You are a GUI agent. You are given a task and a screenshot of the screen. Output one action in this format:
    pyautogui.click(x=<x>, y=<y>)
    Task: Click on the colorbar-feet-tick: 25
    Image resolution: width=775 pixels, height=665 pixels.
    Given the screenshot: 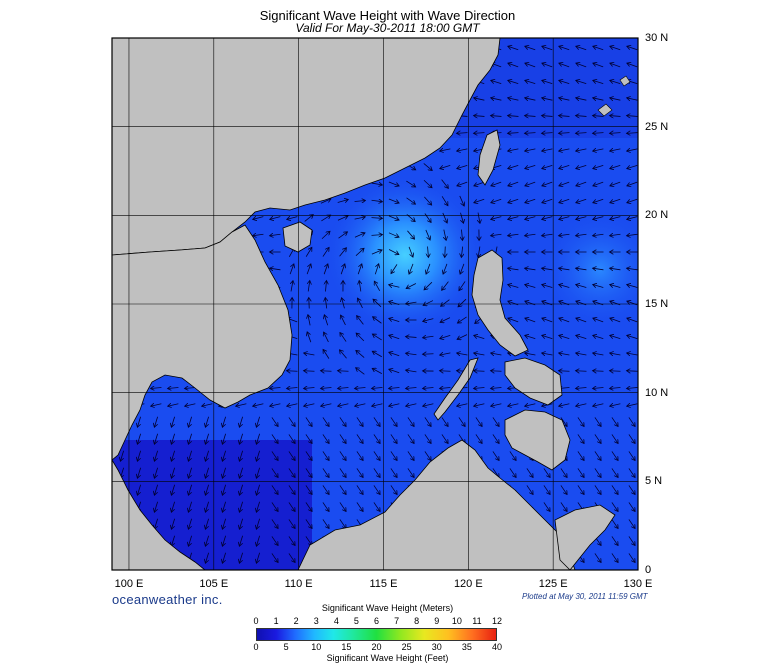 What is the action you would take?
    pyautogui.click(x=406, y=647)
    